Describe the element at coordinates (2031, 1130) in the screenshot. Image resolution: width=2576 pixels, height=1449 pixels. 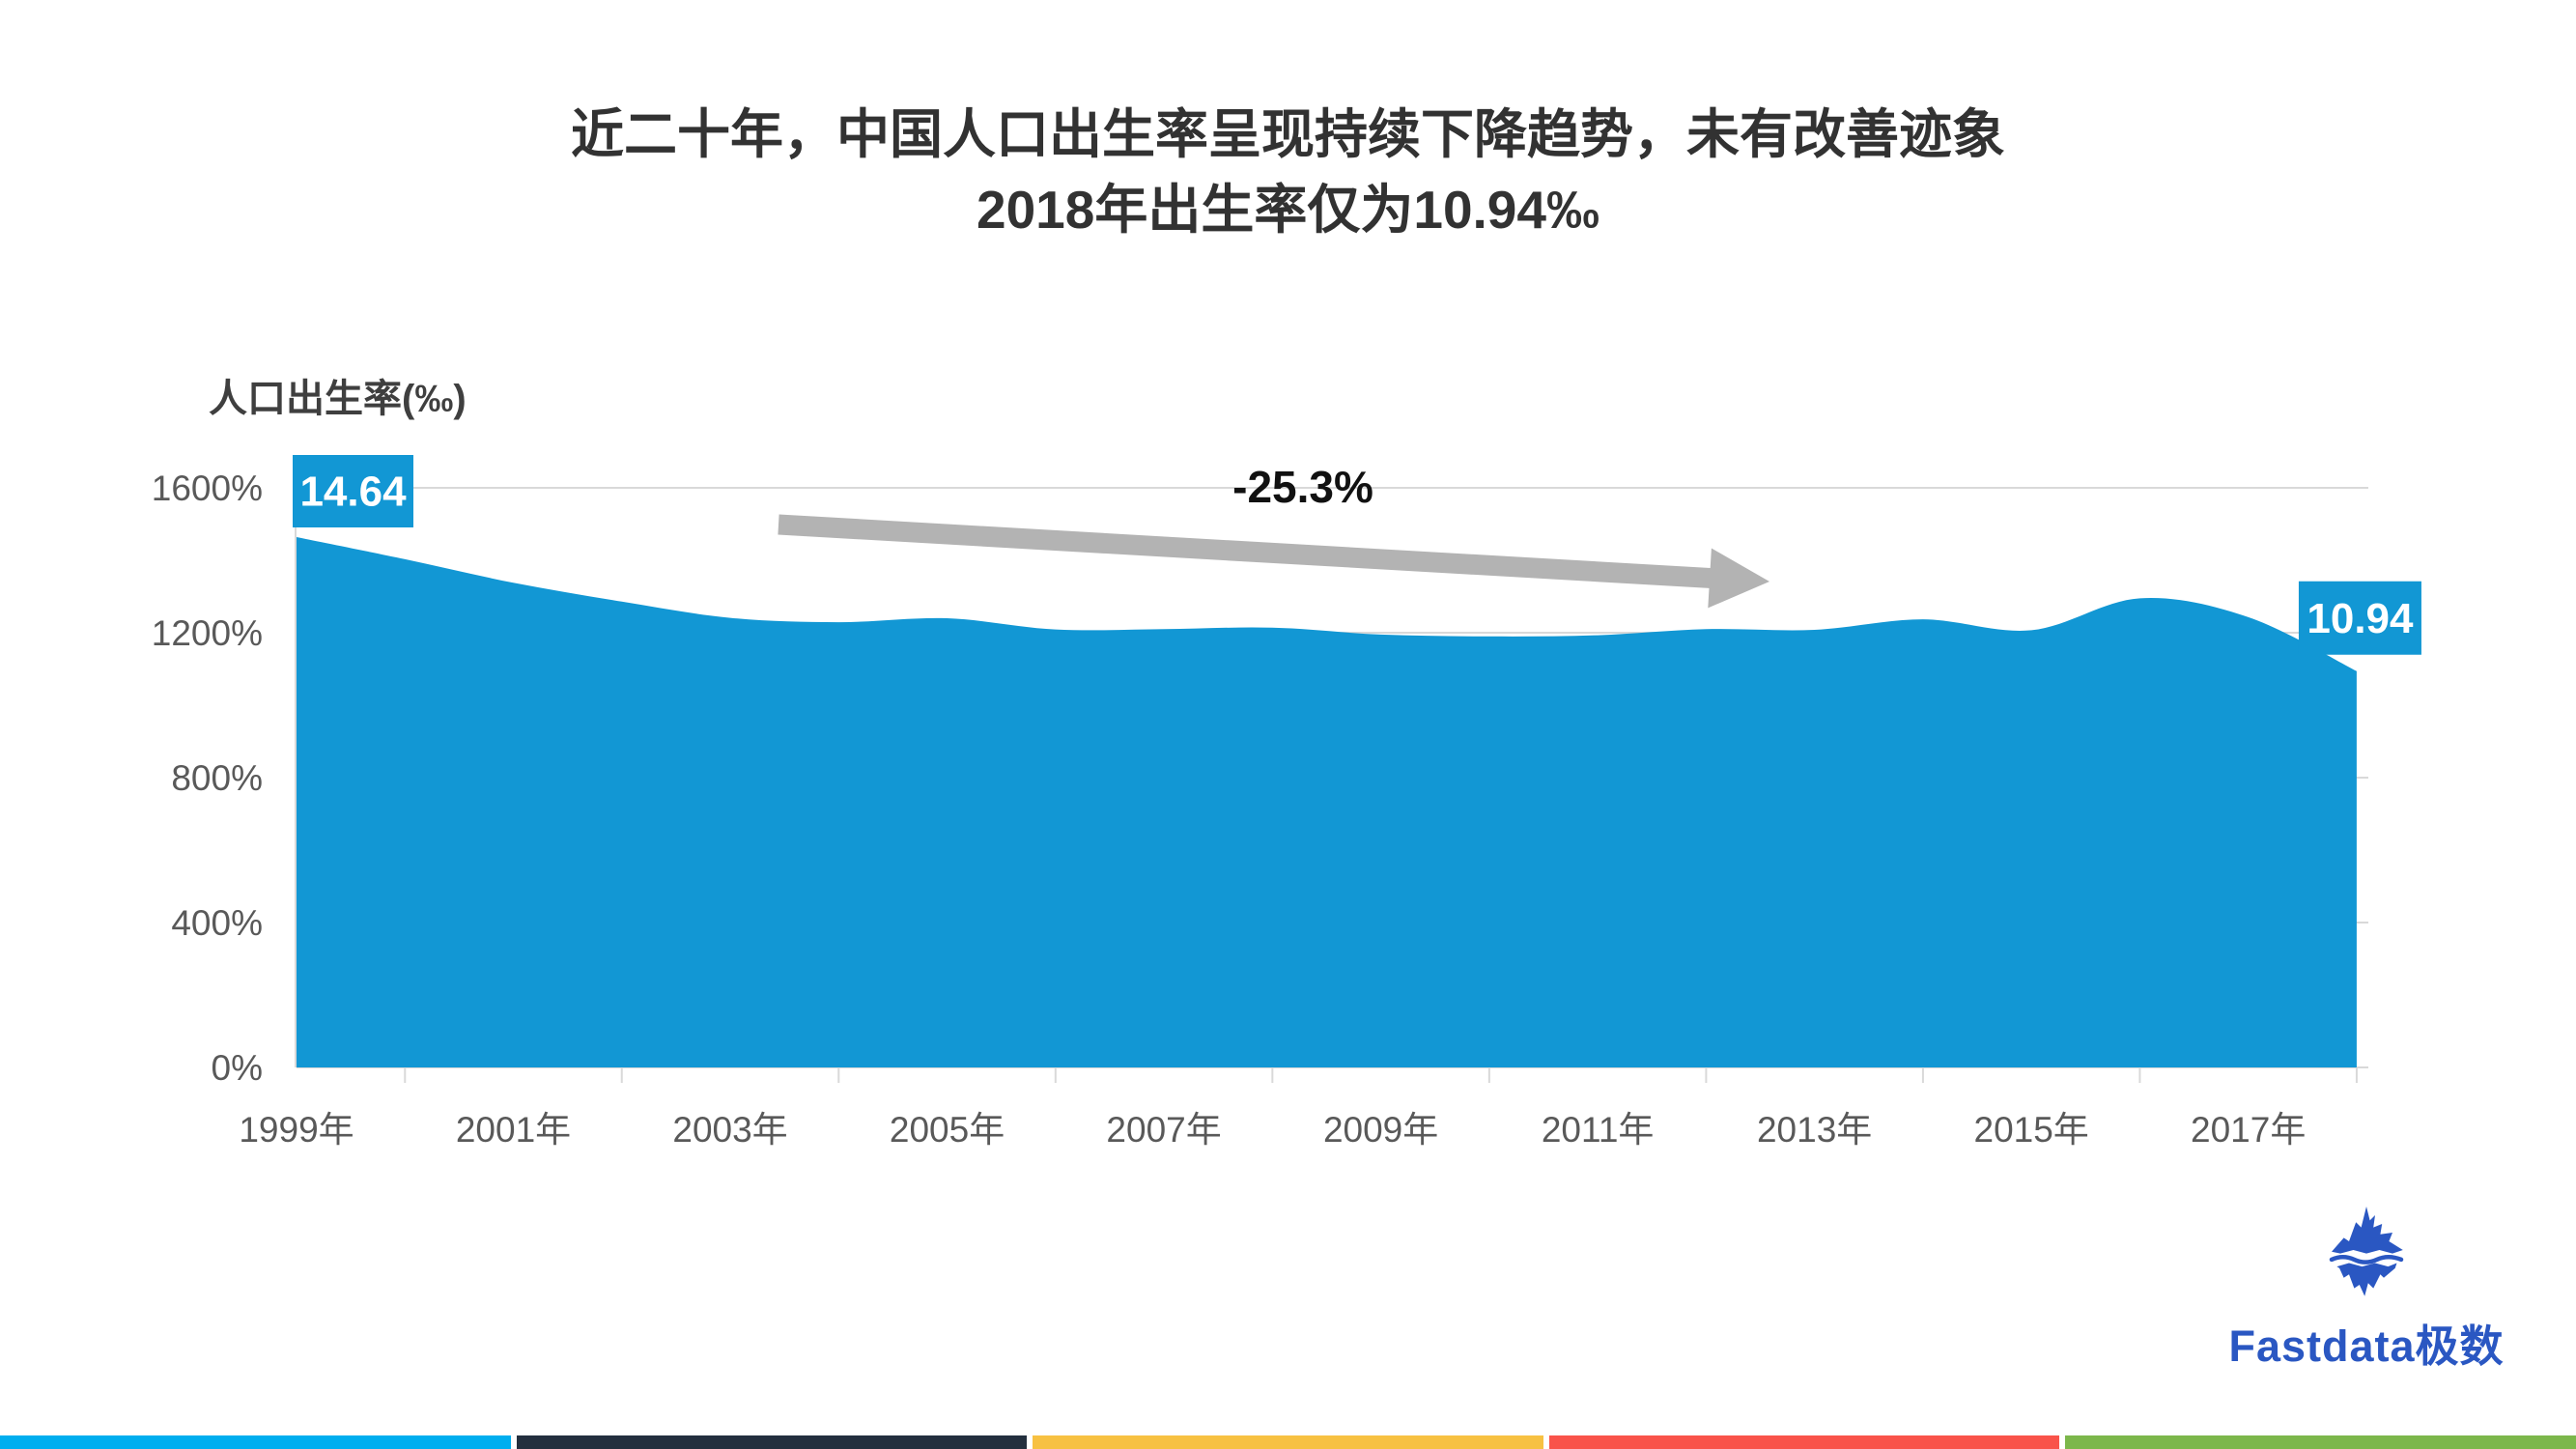
I see `x-tick-label: 2015年` at that location.